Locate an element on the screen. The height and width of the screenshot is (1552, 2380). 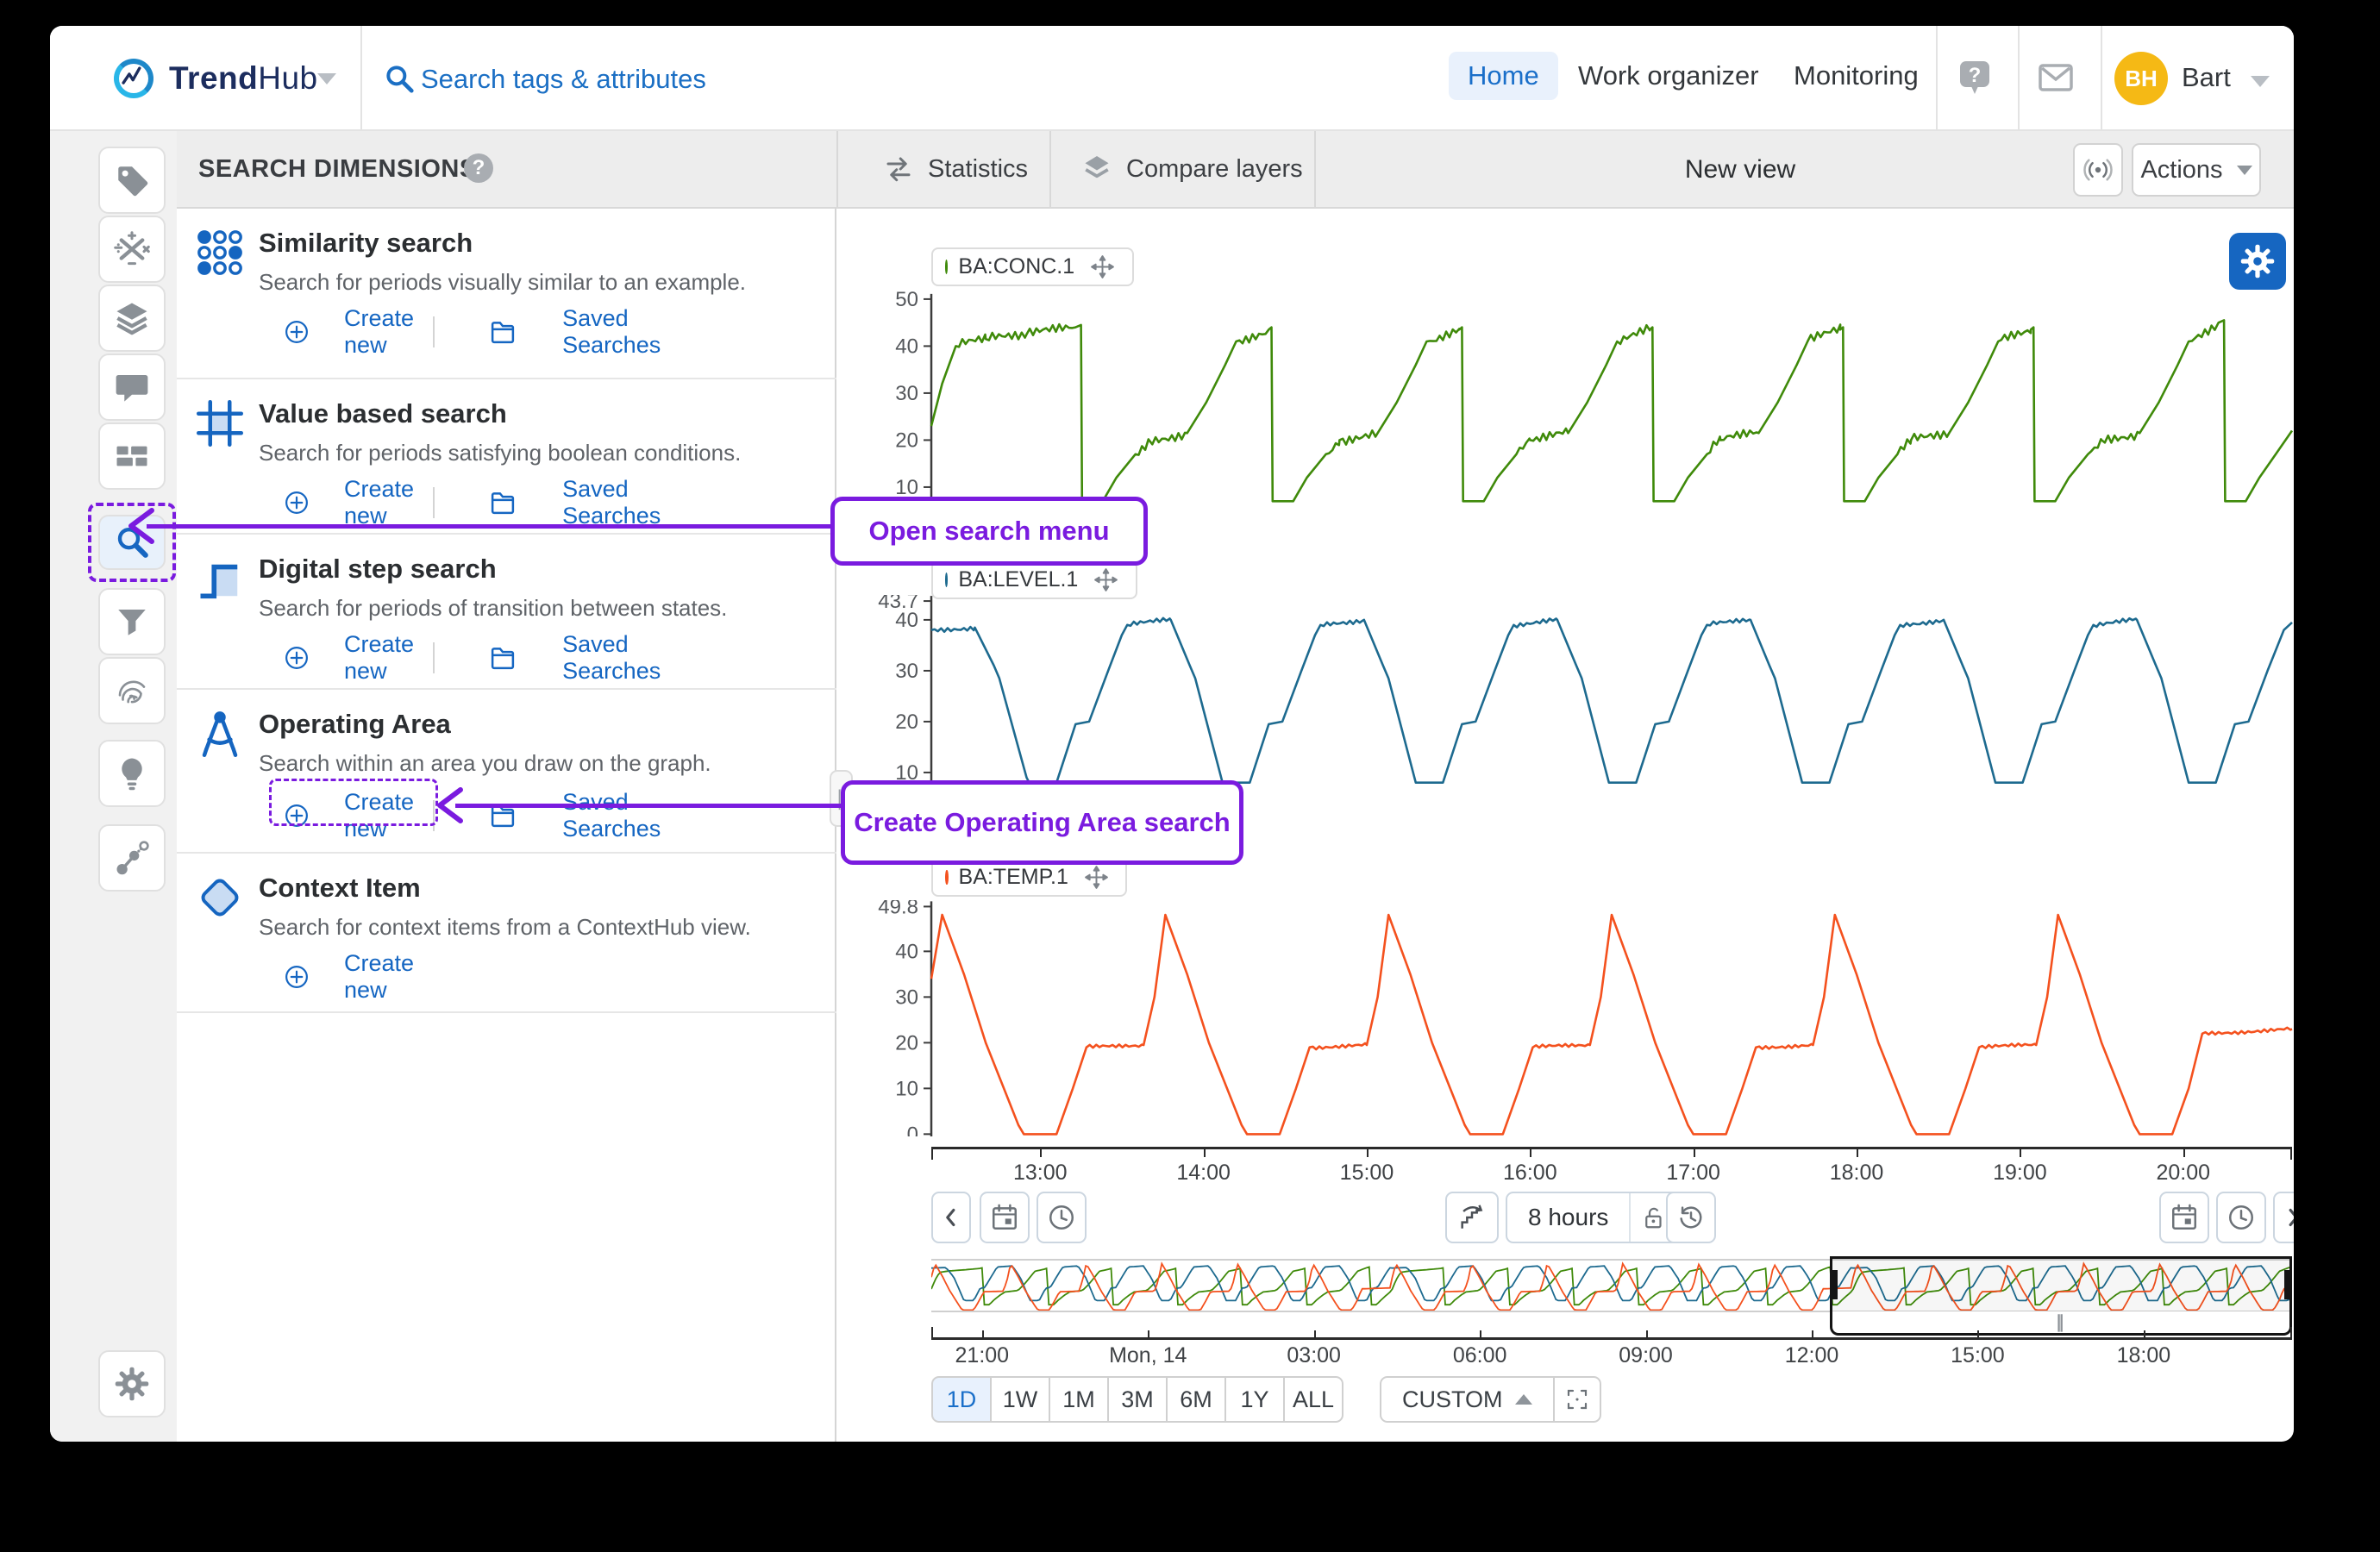
messages-button is located at coordinates (2056, 77).